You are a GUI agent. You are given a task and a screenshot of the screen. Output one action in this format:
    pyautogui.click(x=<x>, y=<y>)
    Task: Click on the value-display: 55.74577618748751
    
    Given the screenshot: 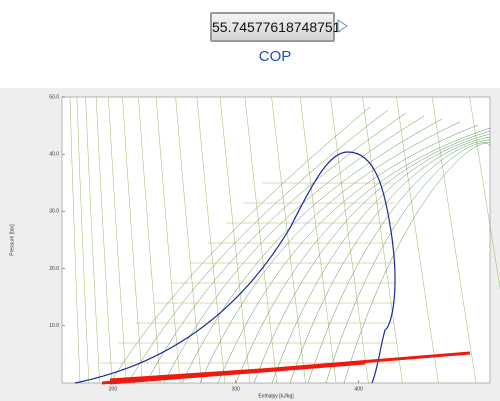 What is the action you would take?
    pyautogui.click(x=275, y=27)
    